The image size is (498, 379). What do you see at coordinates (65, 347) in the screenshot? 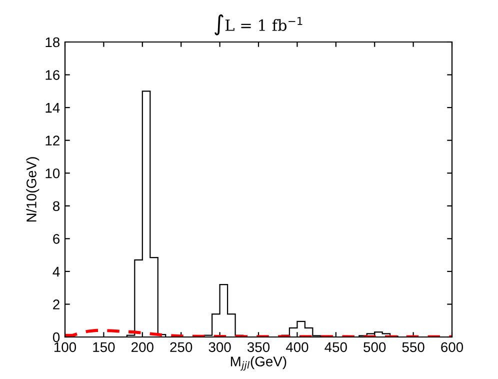
I see `x-tick-label: 100` at bounding box center [65, 347].